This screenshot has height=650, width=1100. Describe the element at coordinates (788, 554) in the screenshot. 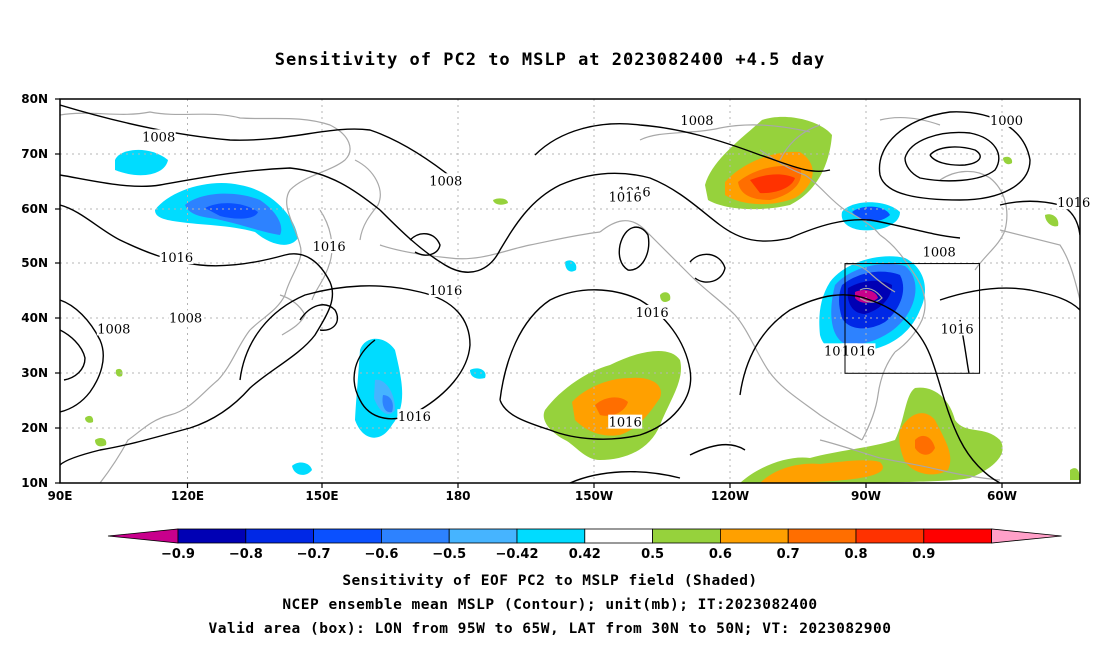

I see `colorbar-label: 0.7` at that location.